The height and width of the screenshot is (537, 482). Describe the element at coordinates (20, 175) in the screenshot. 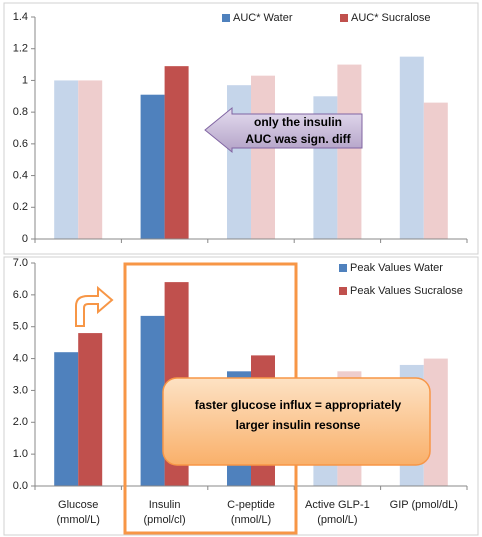

I see `y-tick-label: 0.4` at that location.